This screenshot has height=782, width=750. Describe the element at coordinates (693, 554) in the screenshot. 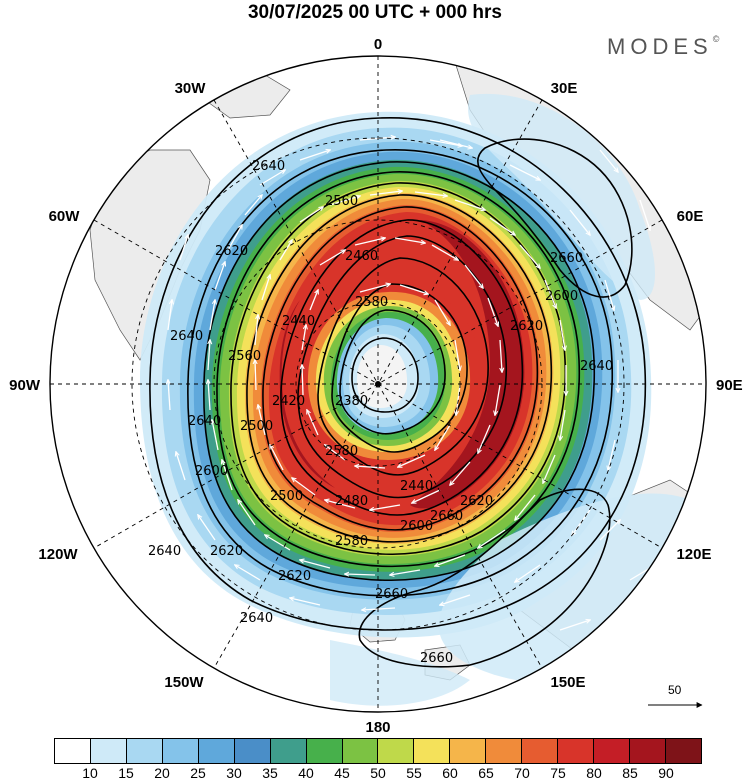

I see `lon-label-120e: 120E` at that location.